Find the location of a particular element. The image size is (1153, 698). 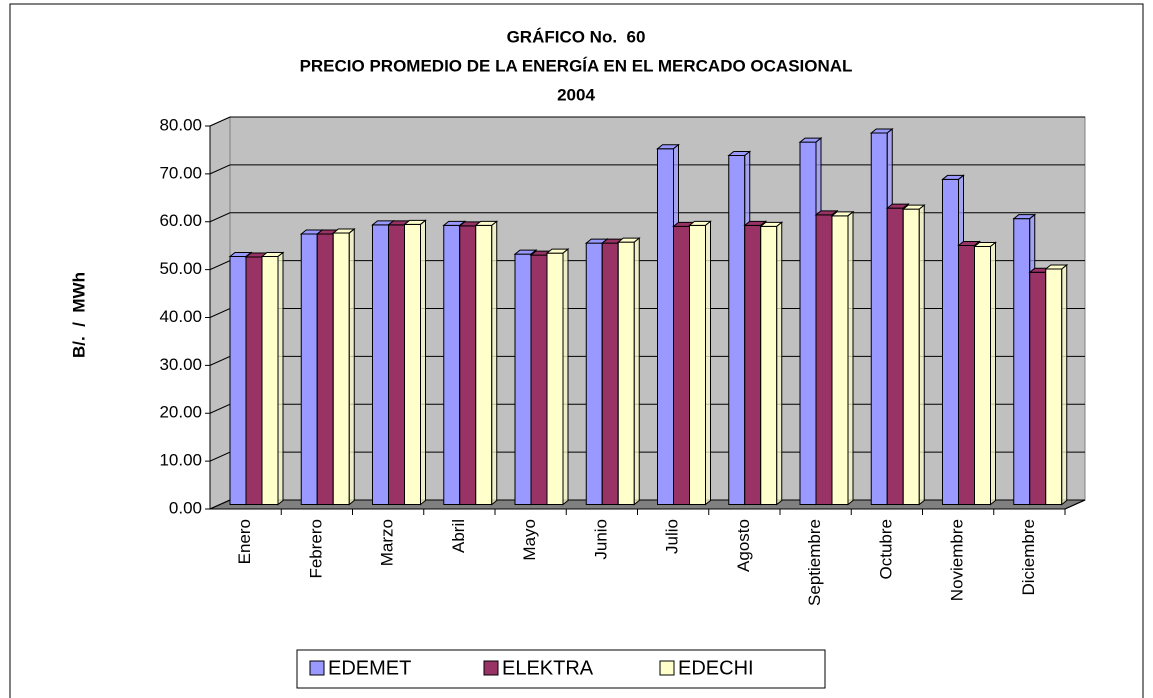

legend-label: ELEKTRA is located at coordinates (548, 668).